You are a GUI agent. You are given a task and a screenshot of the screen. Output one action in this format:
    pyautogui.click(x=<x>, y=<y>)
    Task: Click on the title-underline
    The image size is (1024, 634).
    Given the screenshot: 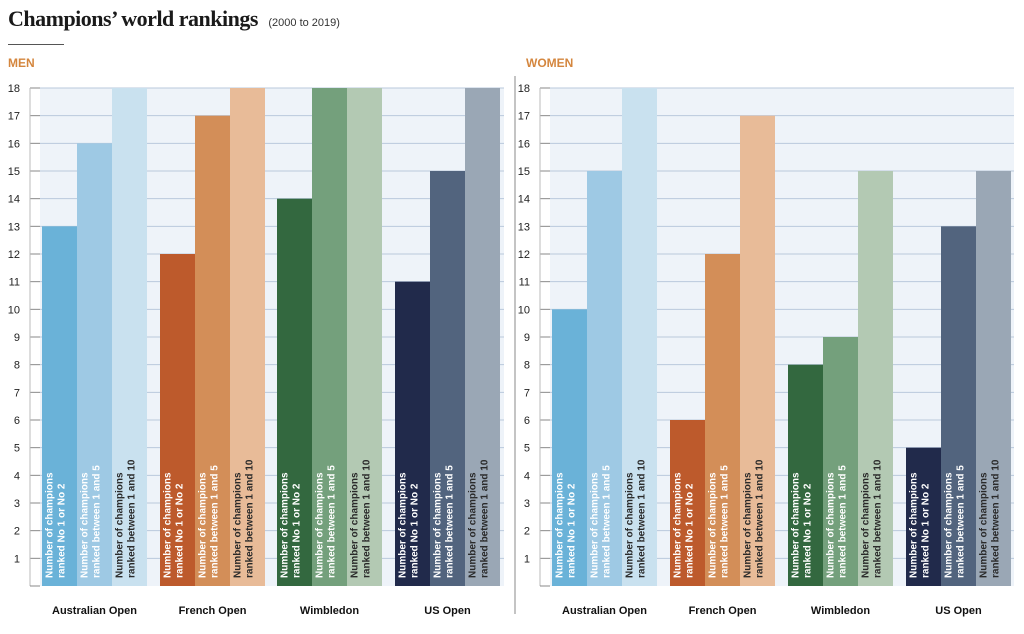 What is the action you would take?
    pyautogui.click(x=36, y=44)
    